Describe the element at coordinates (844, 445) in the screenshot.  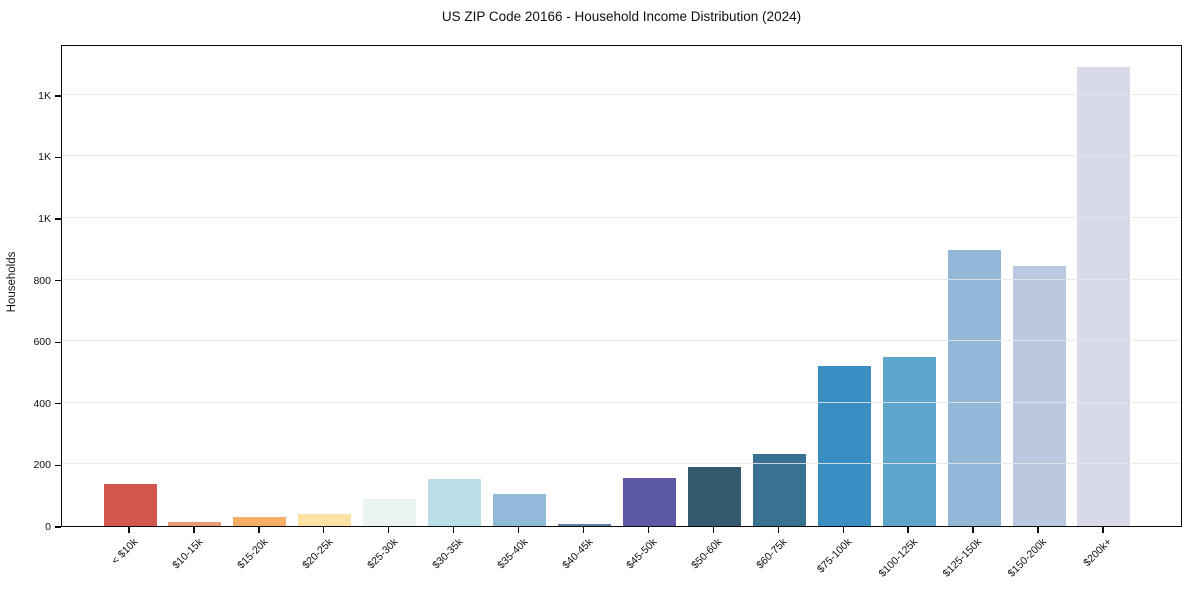
I see `bar-$75-100k` at that location.